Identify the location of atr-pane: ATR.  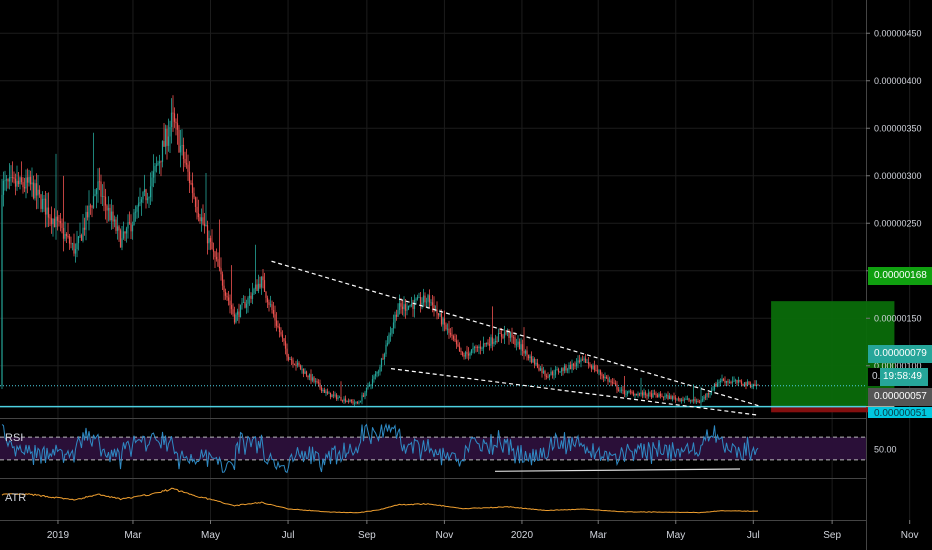
(380, 500).